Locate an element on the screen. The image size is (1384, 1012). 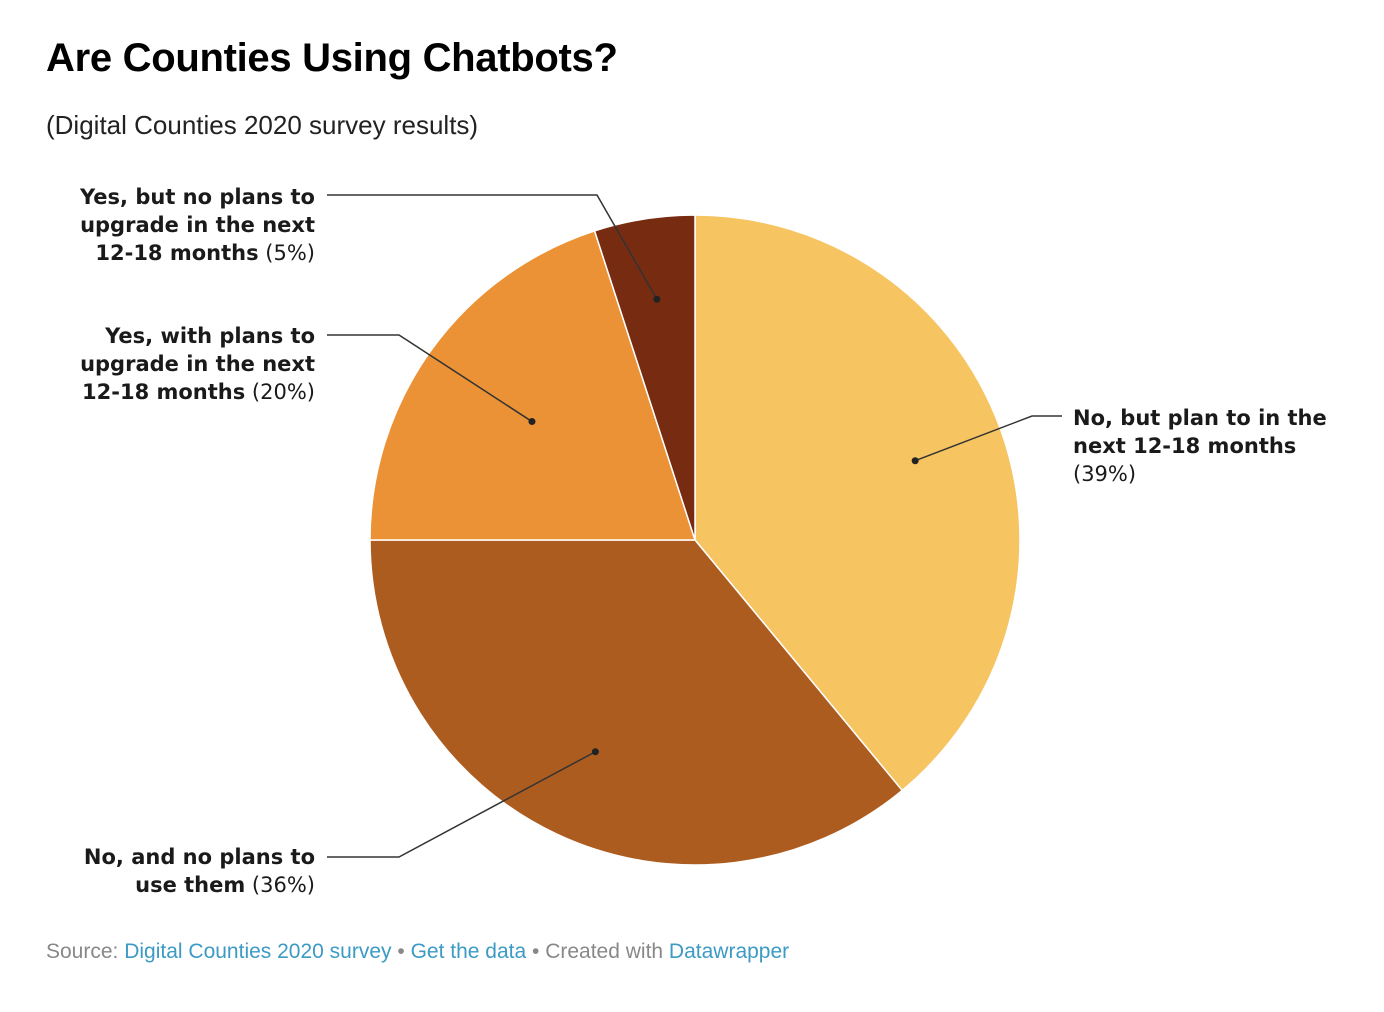
slice-label-text: No, and no plans to is located at coordinates (199, 857).